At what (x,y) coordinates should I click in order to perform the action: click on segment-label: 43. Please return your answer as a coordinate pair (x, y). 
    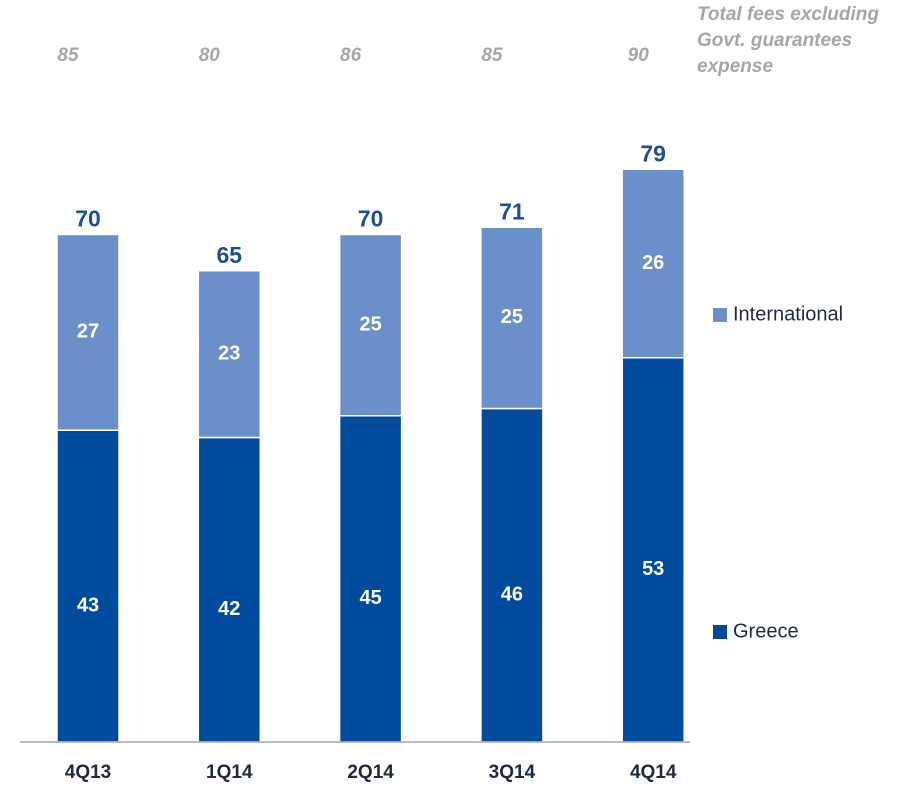
    Looking at the image, I should click on (88, 605).